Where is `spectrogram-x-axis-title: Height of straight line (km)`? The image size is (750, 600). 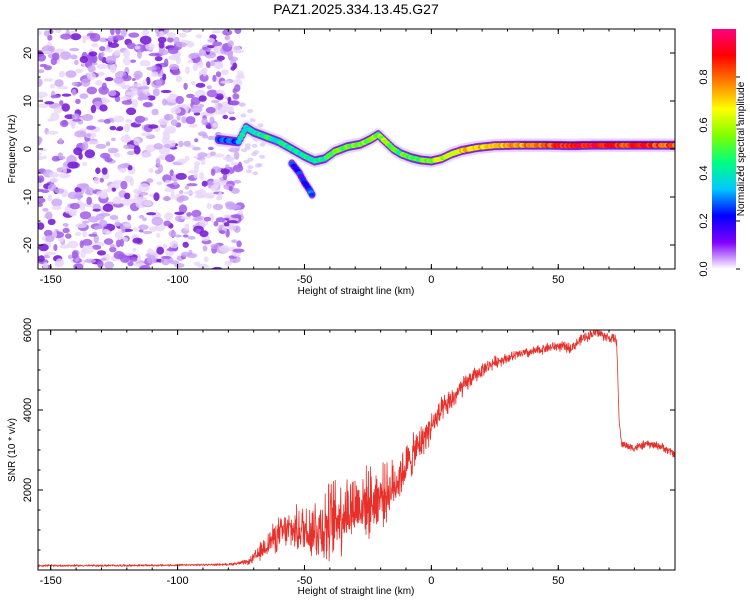
spectrogram-x-axis-title: Height of straight line (km) is located at coordinates (356, 291).